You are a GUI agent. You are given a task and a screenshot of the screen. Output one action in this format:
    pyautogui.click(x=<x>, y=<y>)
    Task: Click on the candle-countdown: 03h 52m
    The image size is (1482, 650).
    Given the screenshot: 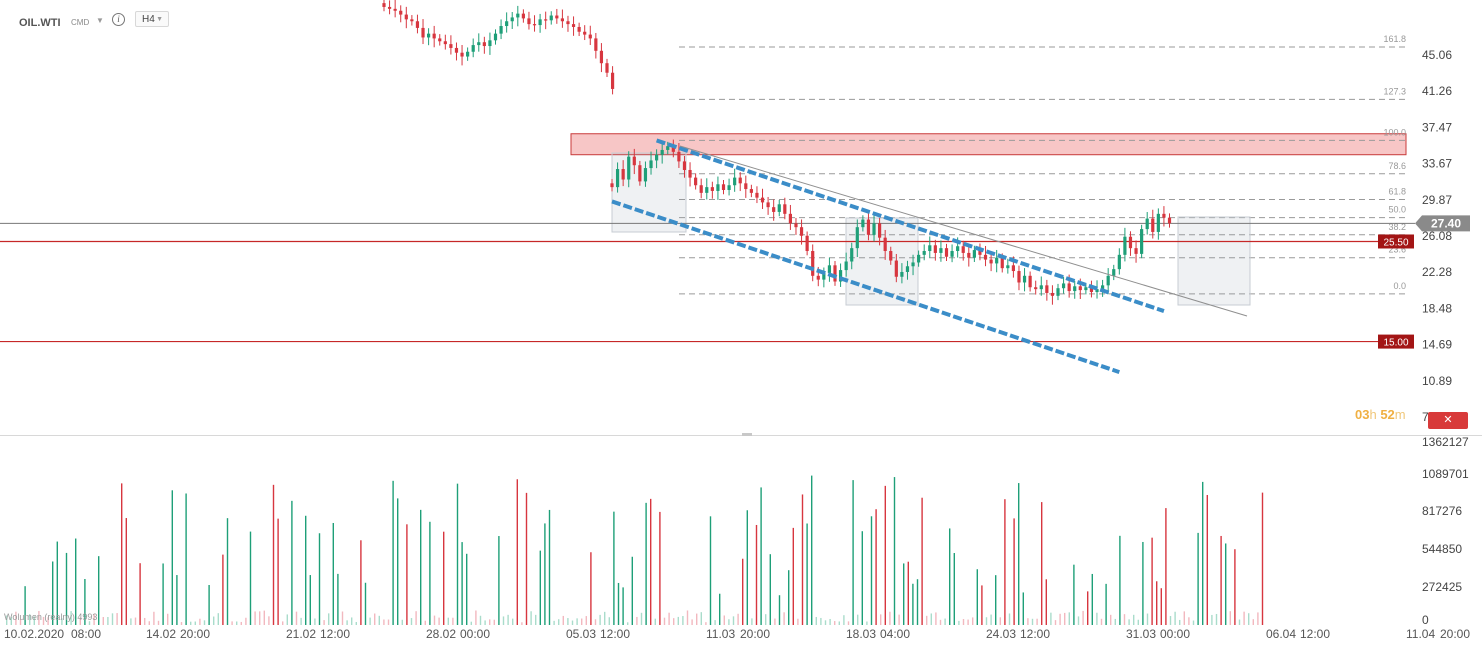 What is the action you would take?
    pyautogui.click(x=1380, y=414)
    